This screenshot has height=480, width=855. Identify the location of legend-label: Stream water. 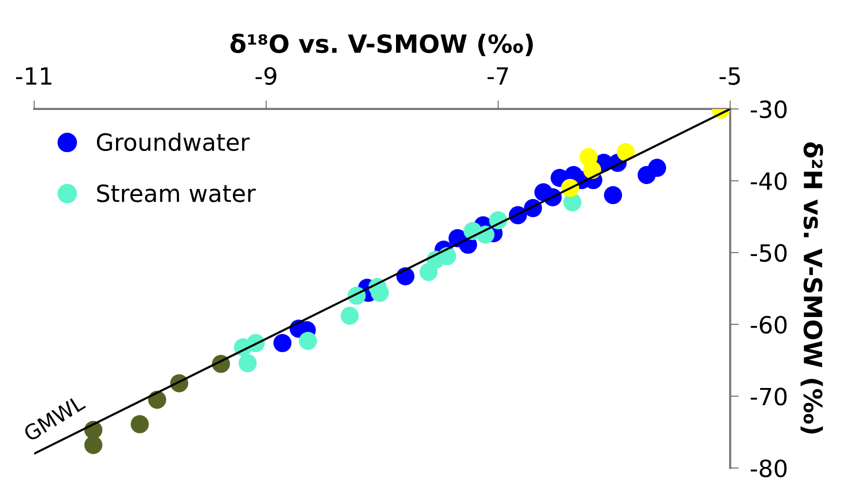
(176, 193).